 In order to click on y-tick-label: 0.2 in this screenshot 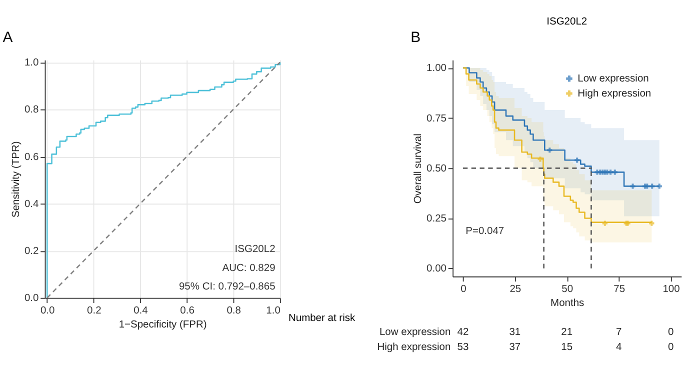, I will do `click(32, 252)`.